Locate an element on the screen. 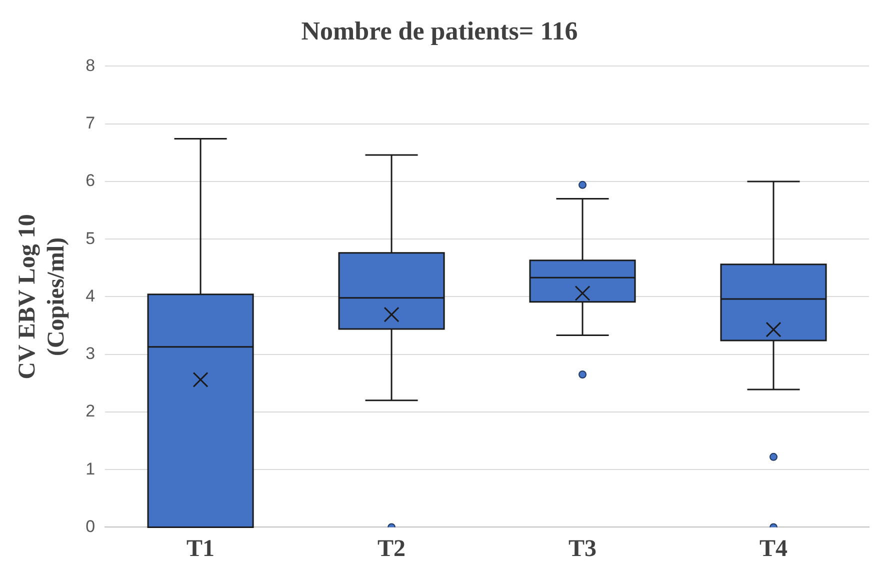 This screenshot has width=889, height=577. y-tick-label: 0 is located at coordinates (91, 526).